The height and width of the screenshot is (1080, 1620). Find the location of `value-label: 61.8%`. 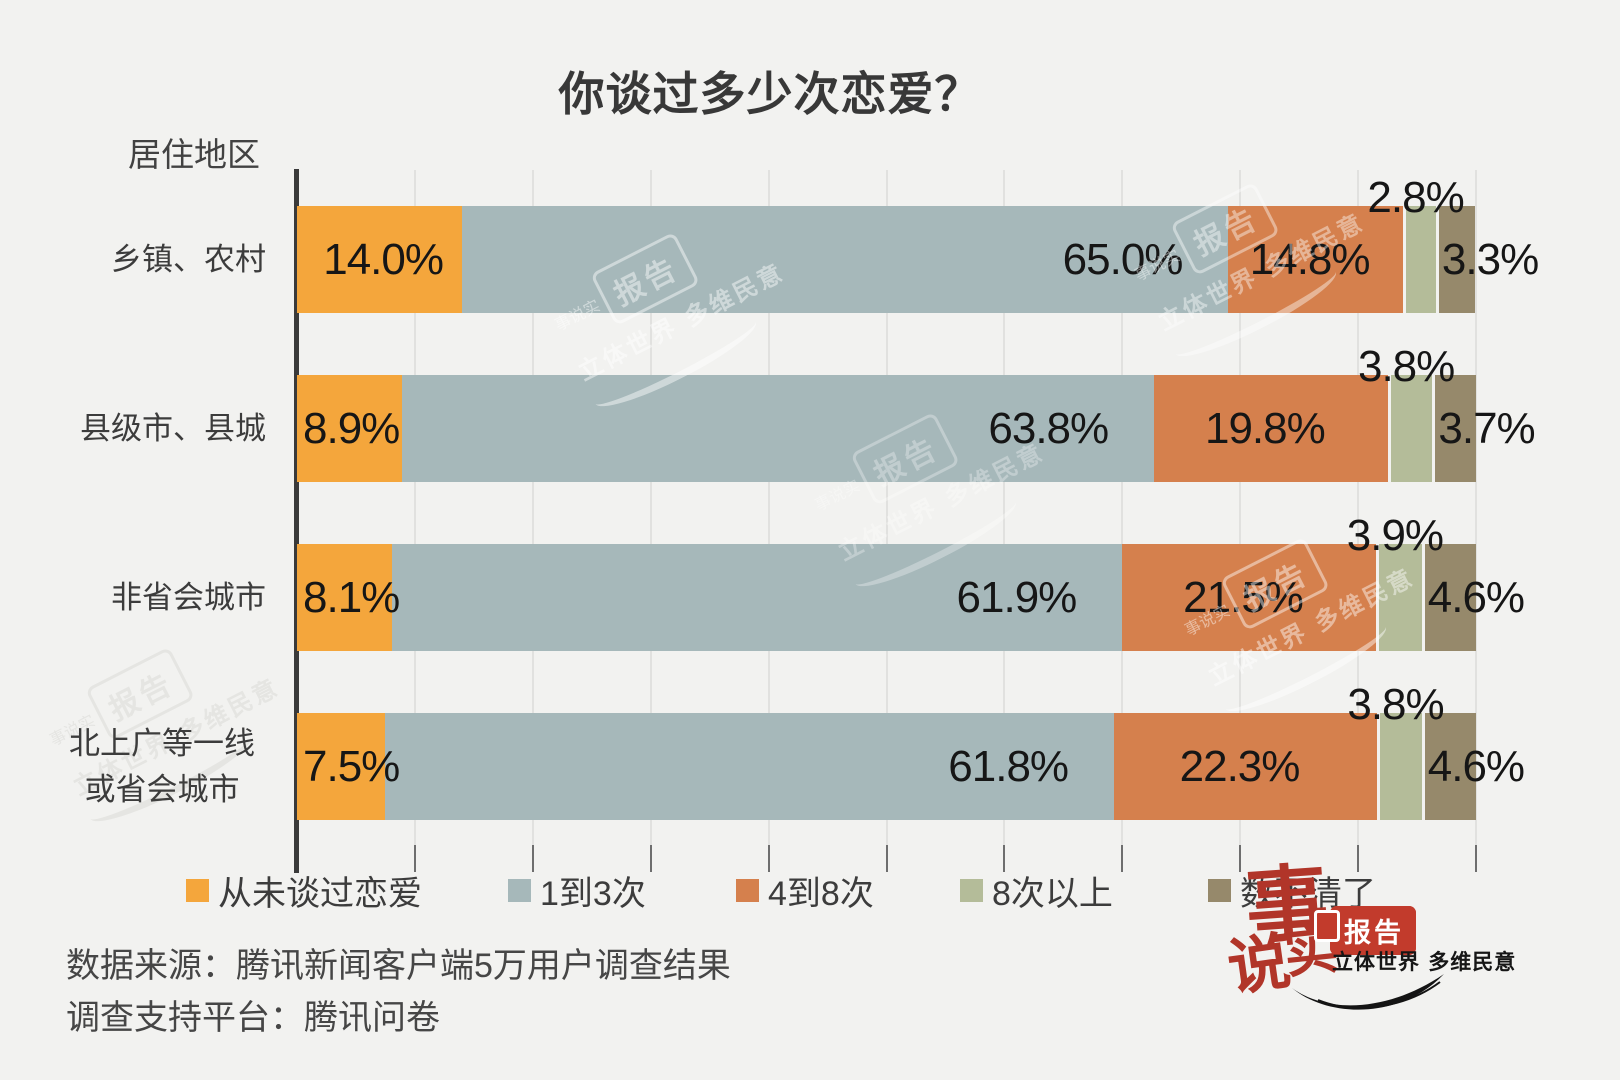

value-label: 61.8% is located at coordinates (1008, 766).